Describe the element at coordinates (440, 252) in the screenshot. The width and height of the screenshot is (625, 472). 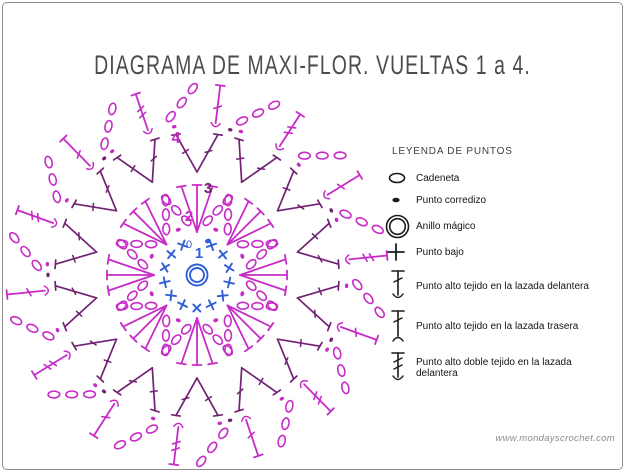
I see `legend-item-label: Punto bajo` at that location.